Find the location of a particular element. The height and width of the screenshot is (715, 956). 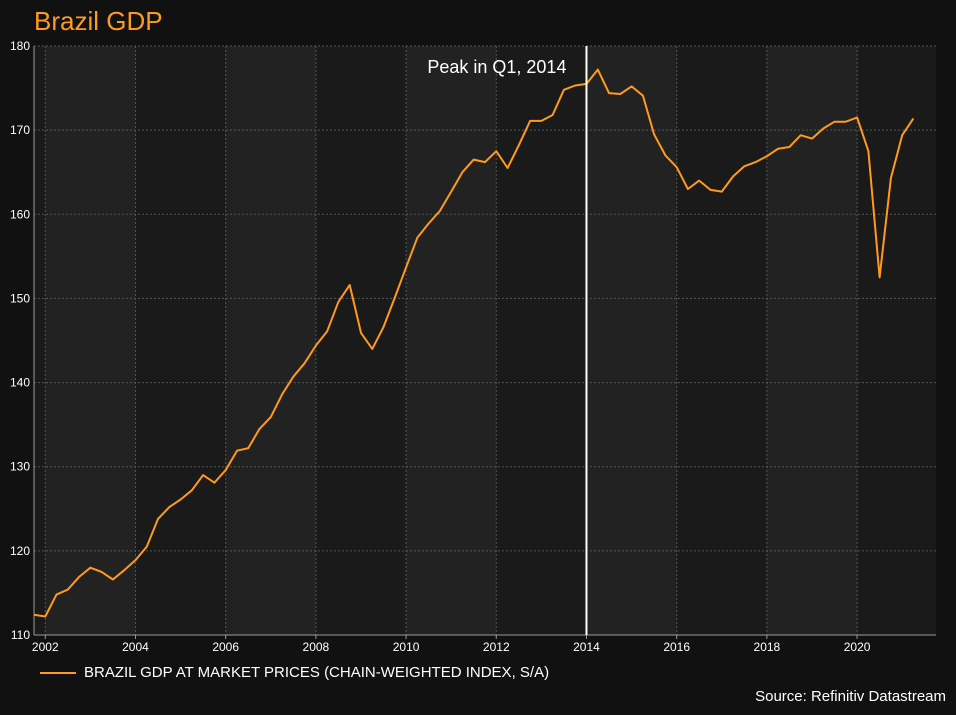

x-tick-labels: 2002 2004 2006 2008 2010 2012 2014 2016 2018 2020 is located at coordinates (451, 644).